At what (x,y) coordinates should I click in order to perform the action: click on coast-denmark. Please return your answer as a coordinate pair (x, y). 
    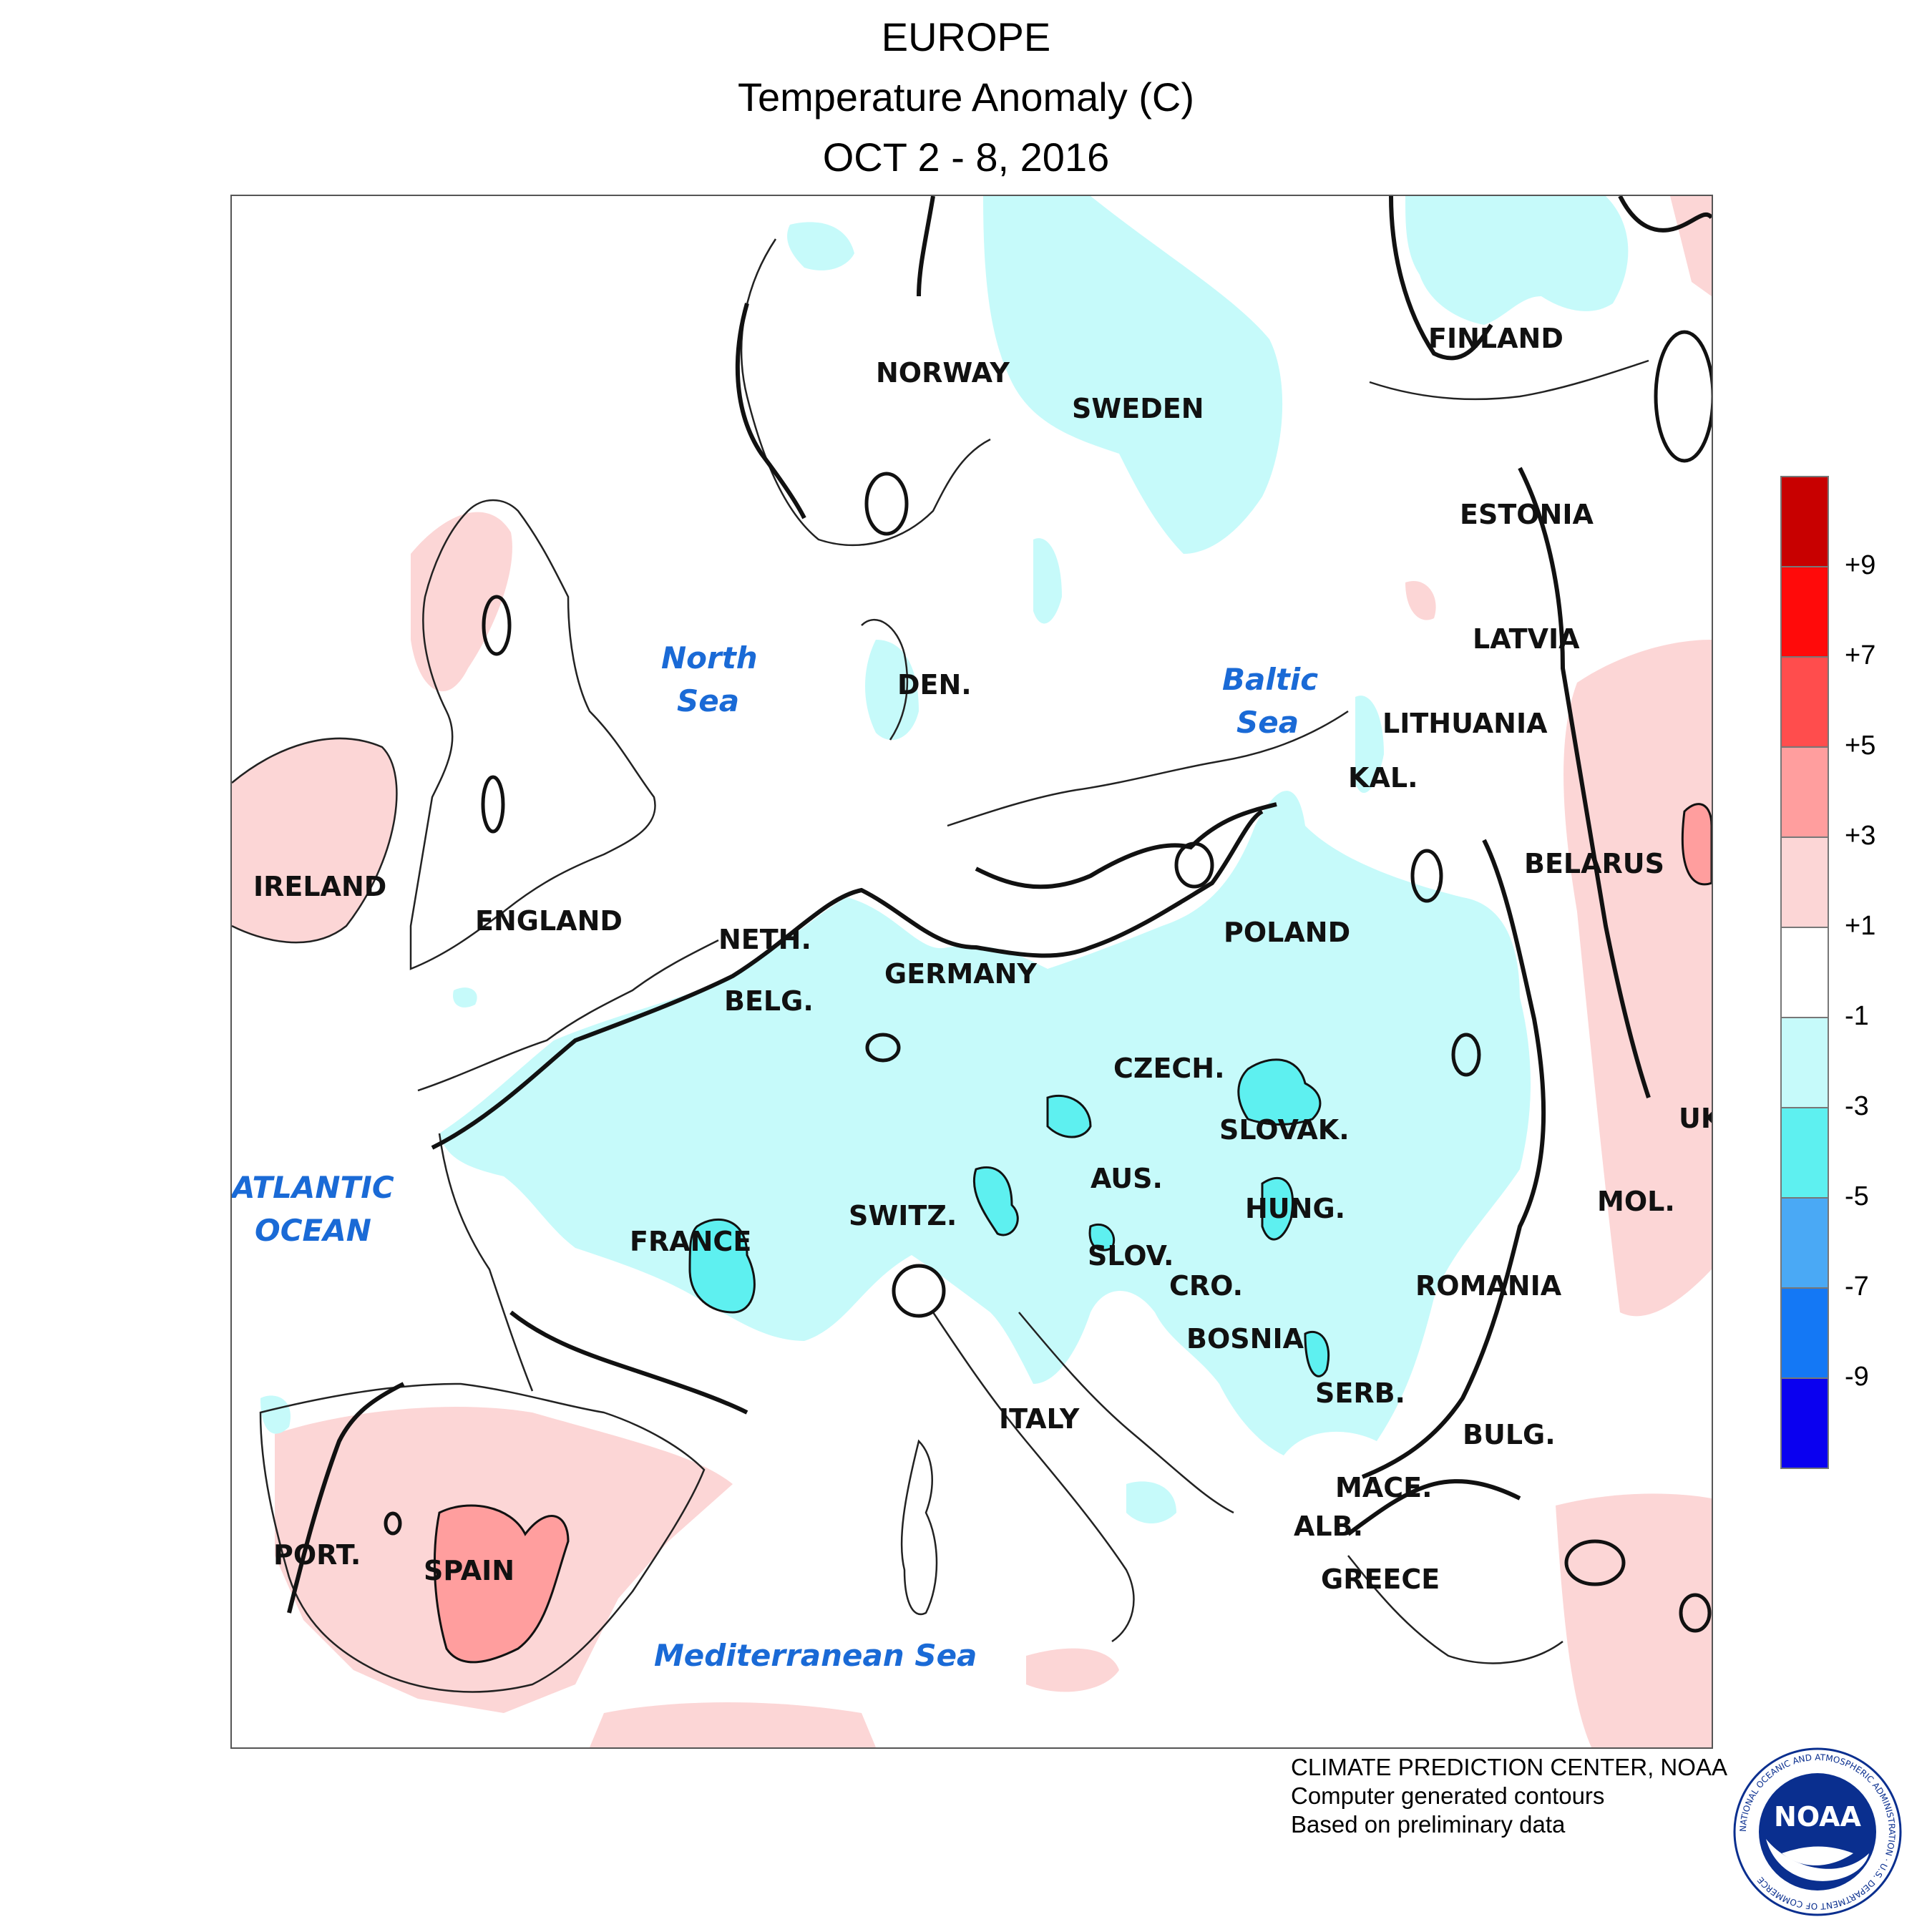
    Looking at the image, I should click on (885, 679).